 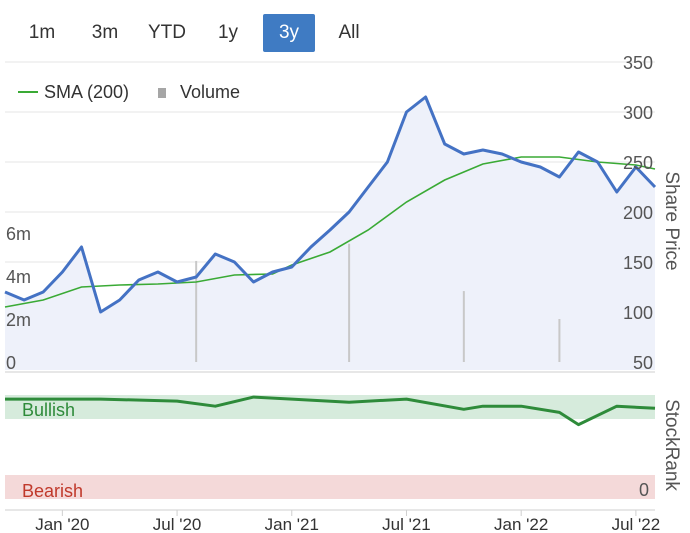 I want to click on price-tick-label: 350, so click(x=638, y=63).